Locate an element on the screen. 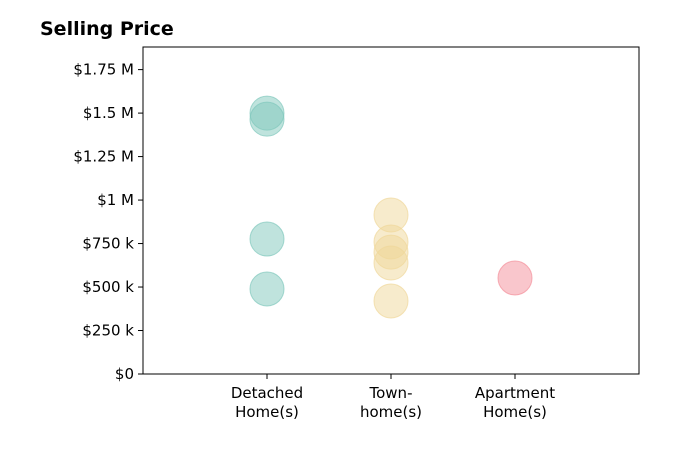 The height and width of the screenshot is (466, 679). y-tick-label: $1 M is located at coordinates (115, 200).